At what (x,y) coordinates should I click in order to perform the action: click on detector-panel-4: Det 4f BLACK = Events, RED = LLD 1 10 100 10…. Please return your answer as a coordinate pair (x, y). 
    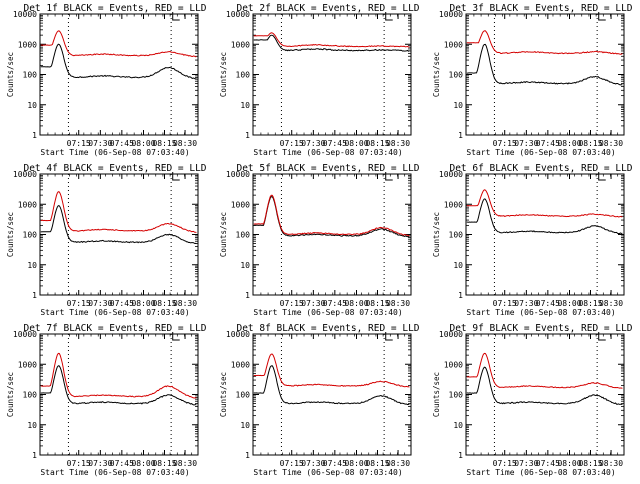
    Looking at the image, I should click on (106, 240).